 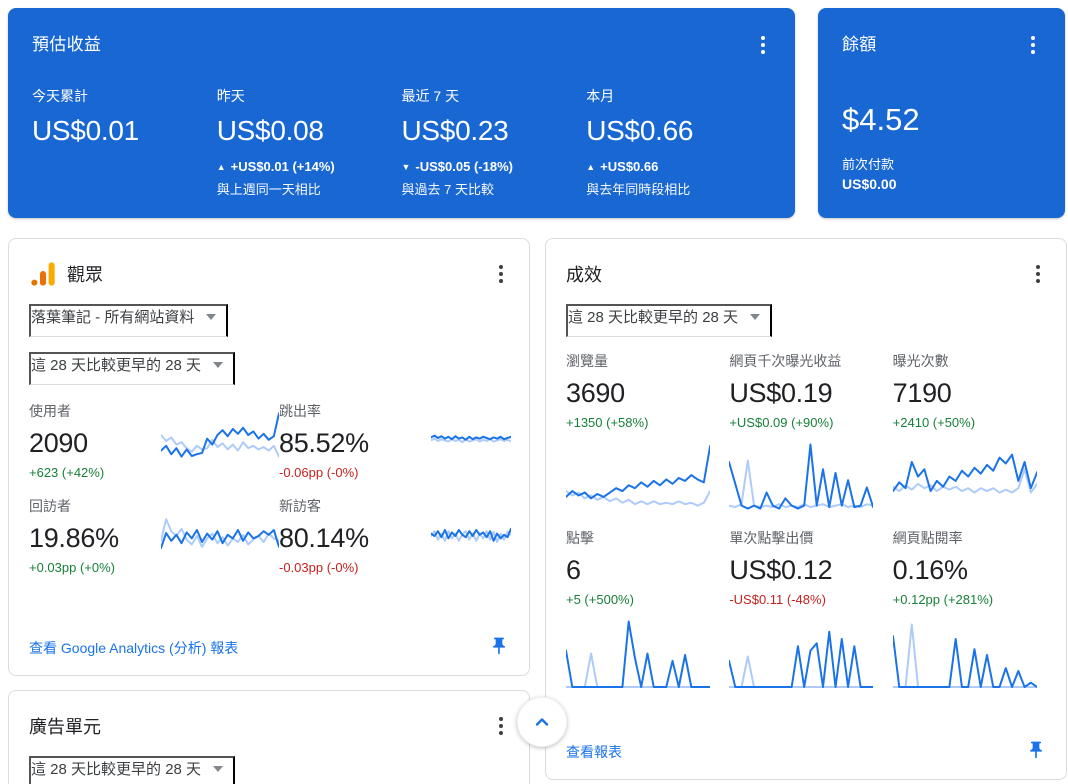 I want to click on google-analytics-icon, so click(x=43, y=274).